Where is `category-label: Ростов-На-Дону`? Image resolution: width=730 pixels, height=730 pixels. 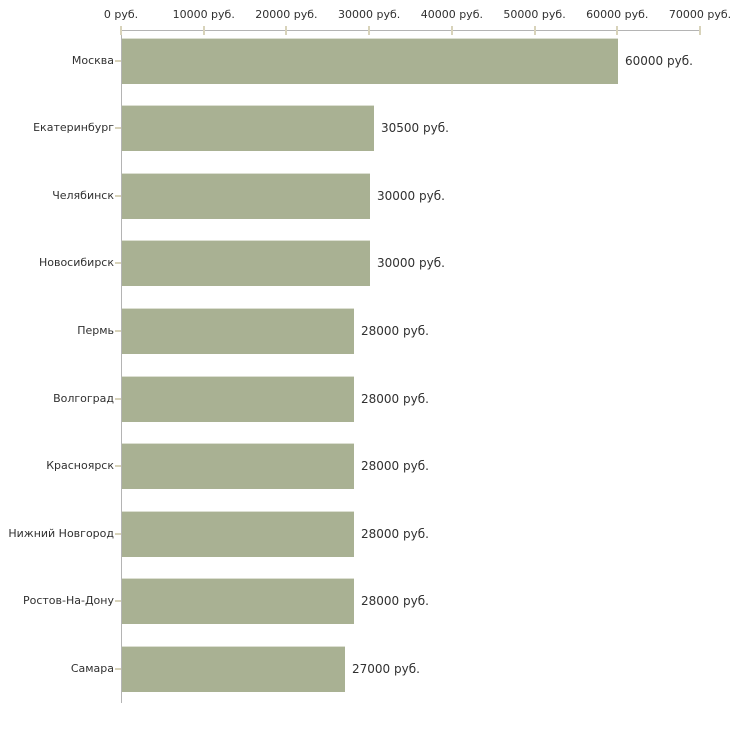 category-label: Ростов-На-Дону is located at coordinates (68, 601).